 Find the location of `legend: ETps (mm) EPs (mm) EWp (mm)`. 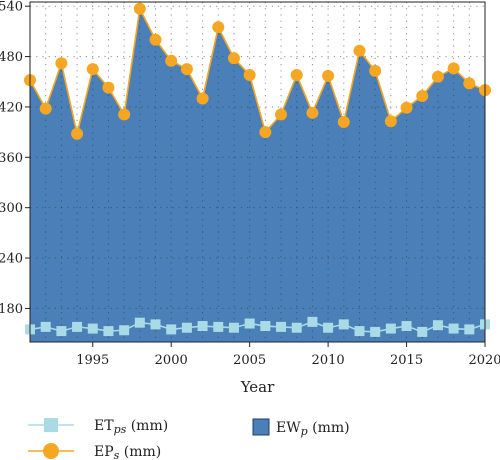

legend: ETps (mm) EPs (mm) EWp (mm) is located at coordinates (189, 439).